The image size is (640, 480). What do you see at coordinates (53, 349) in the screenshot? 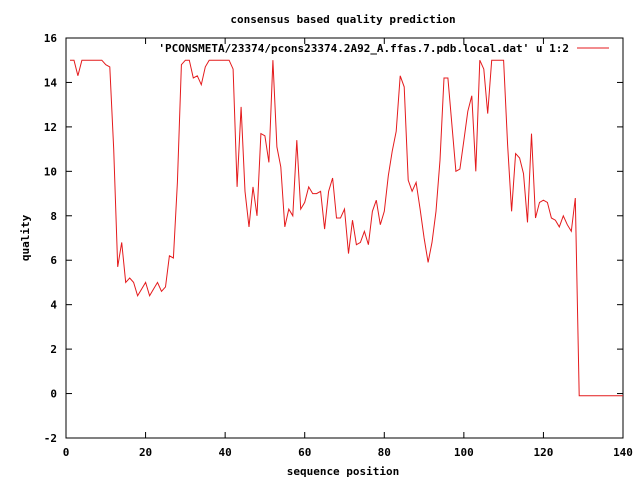
I see `y-tick-label: 2` at bounding box center [53, 349].